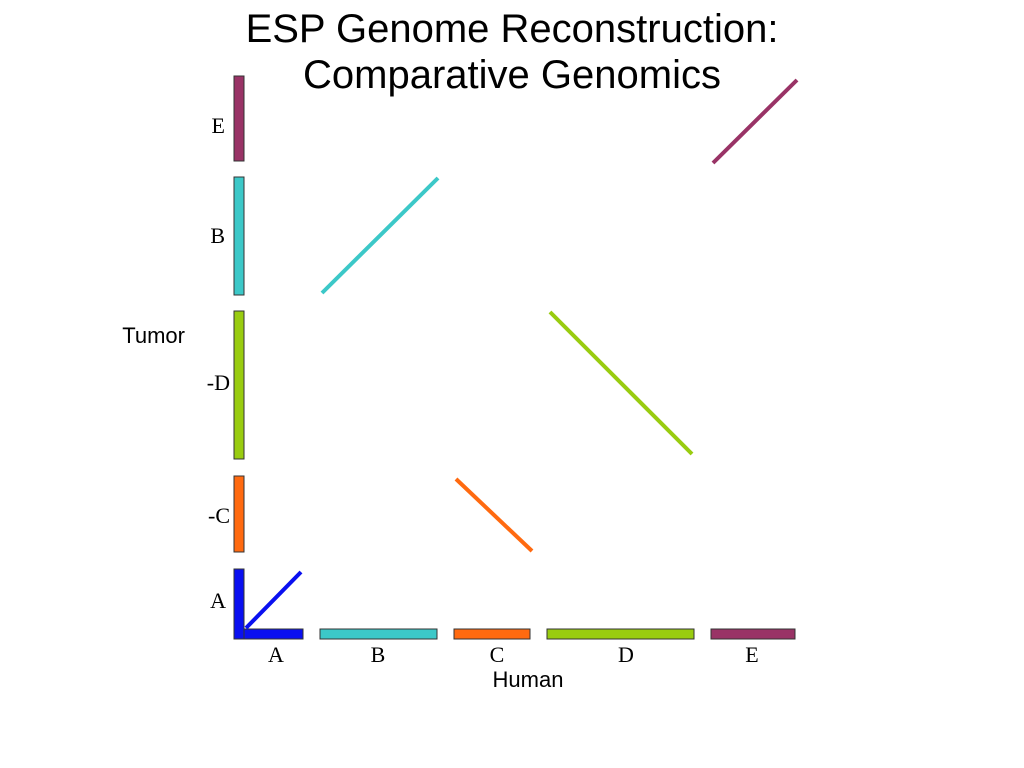 The width and height of the screenshot is (1024, 768). I want to click on tumor-segment-c, so click(239, 514).